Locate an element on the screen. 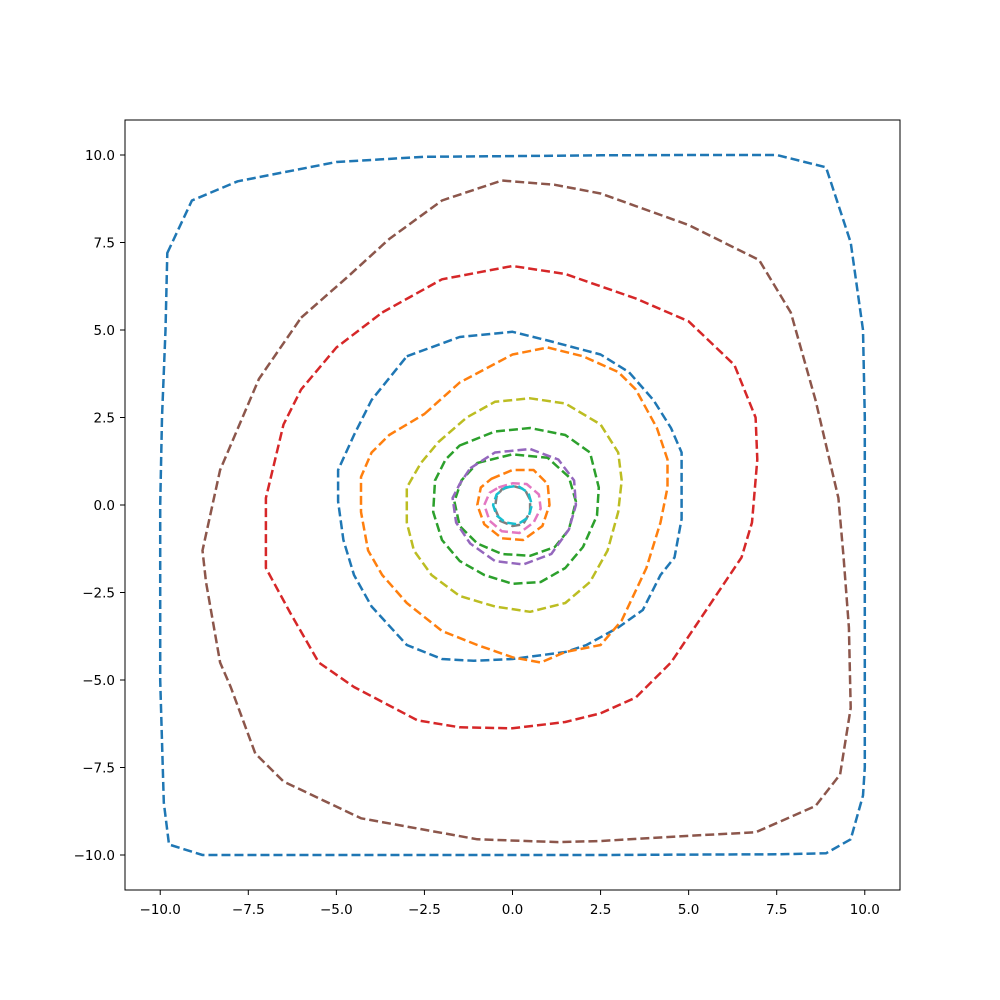 The image size is (1000, 1000). x-tick-label: −10.0 is located at coordinates (160, 910).